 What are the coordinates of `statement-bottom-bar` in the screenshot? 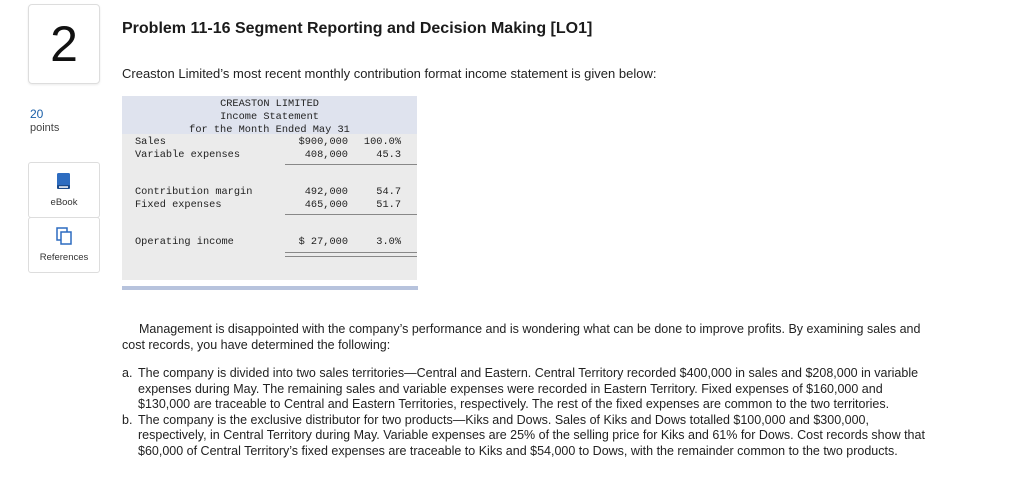 It's located at (270, 288).